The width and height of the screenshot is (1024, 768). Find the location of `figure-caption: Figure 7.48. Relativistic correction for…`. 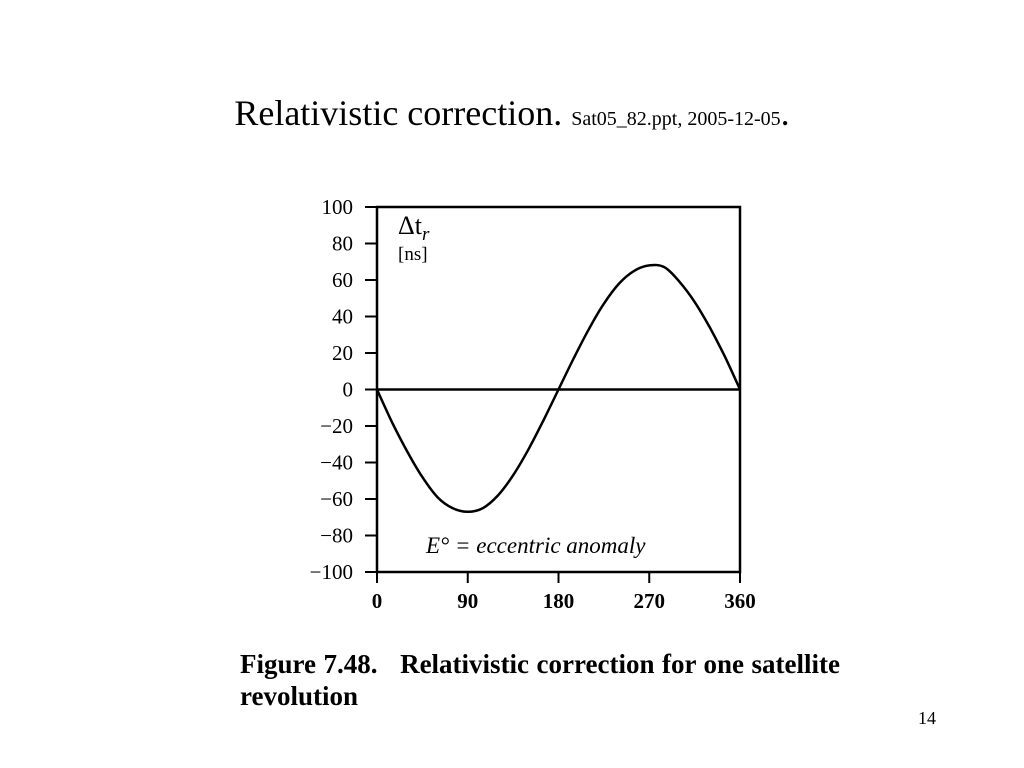

figure-caption: Figure 7.48. Relativistic correction for… is located at coordinates (540, 680).